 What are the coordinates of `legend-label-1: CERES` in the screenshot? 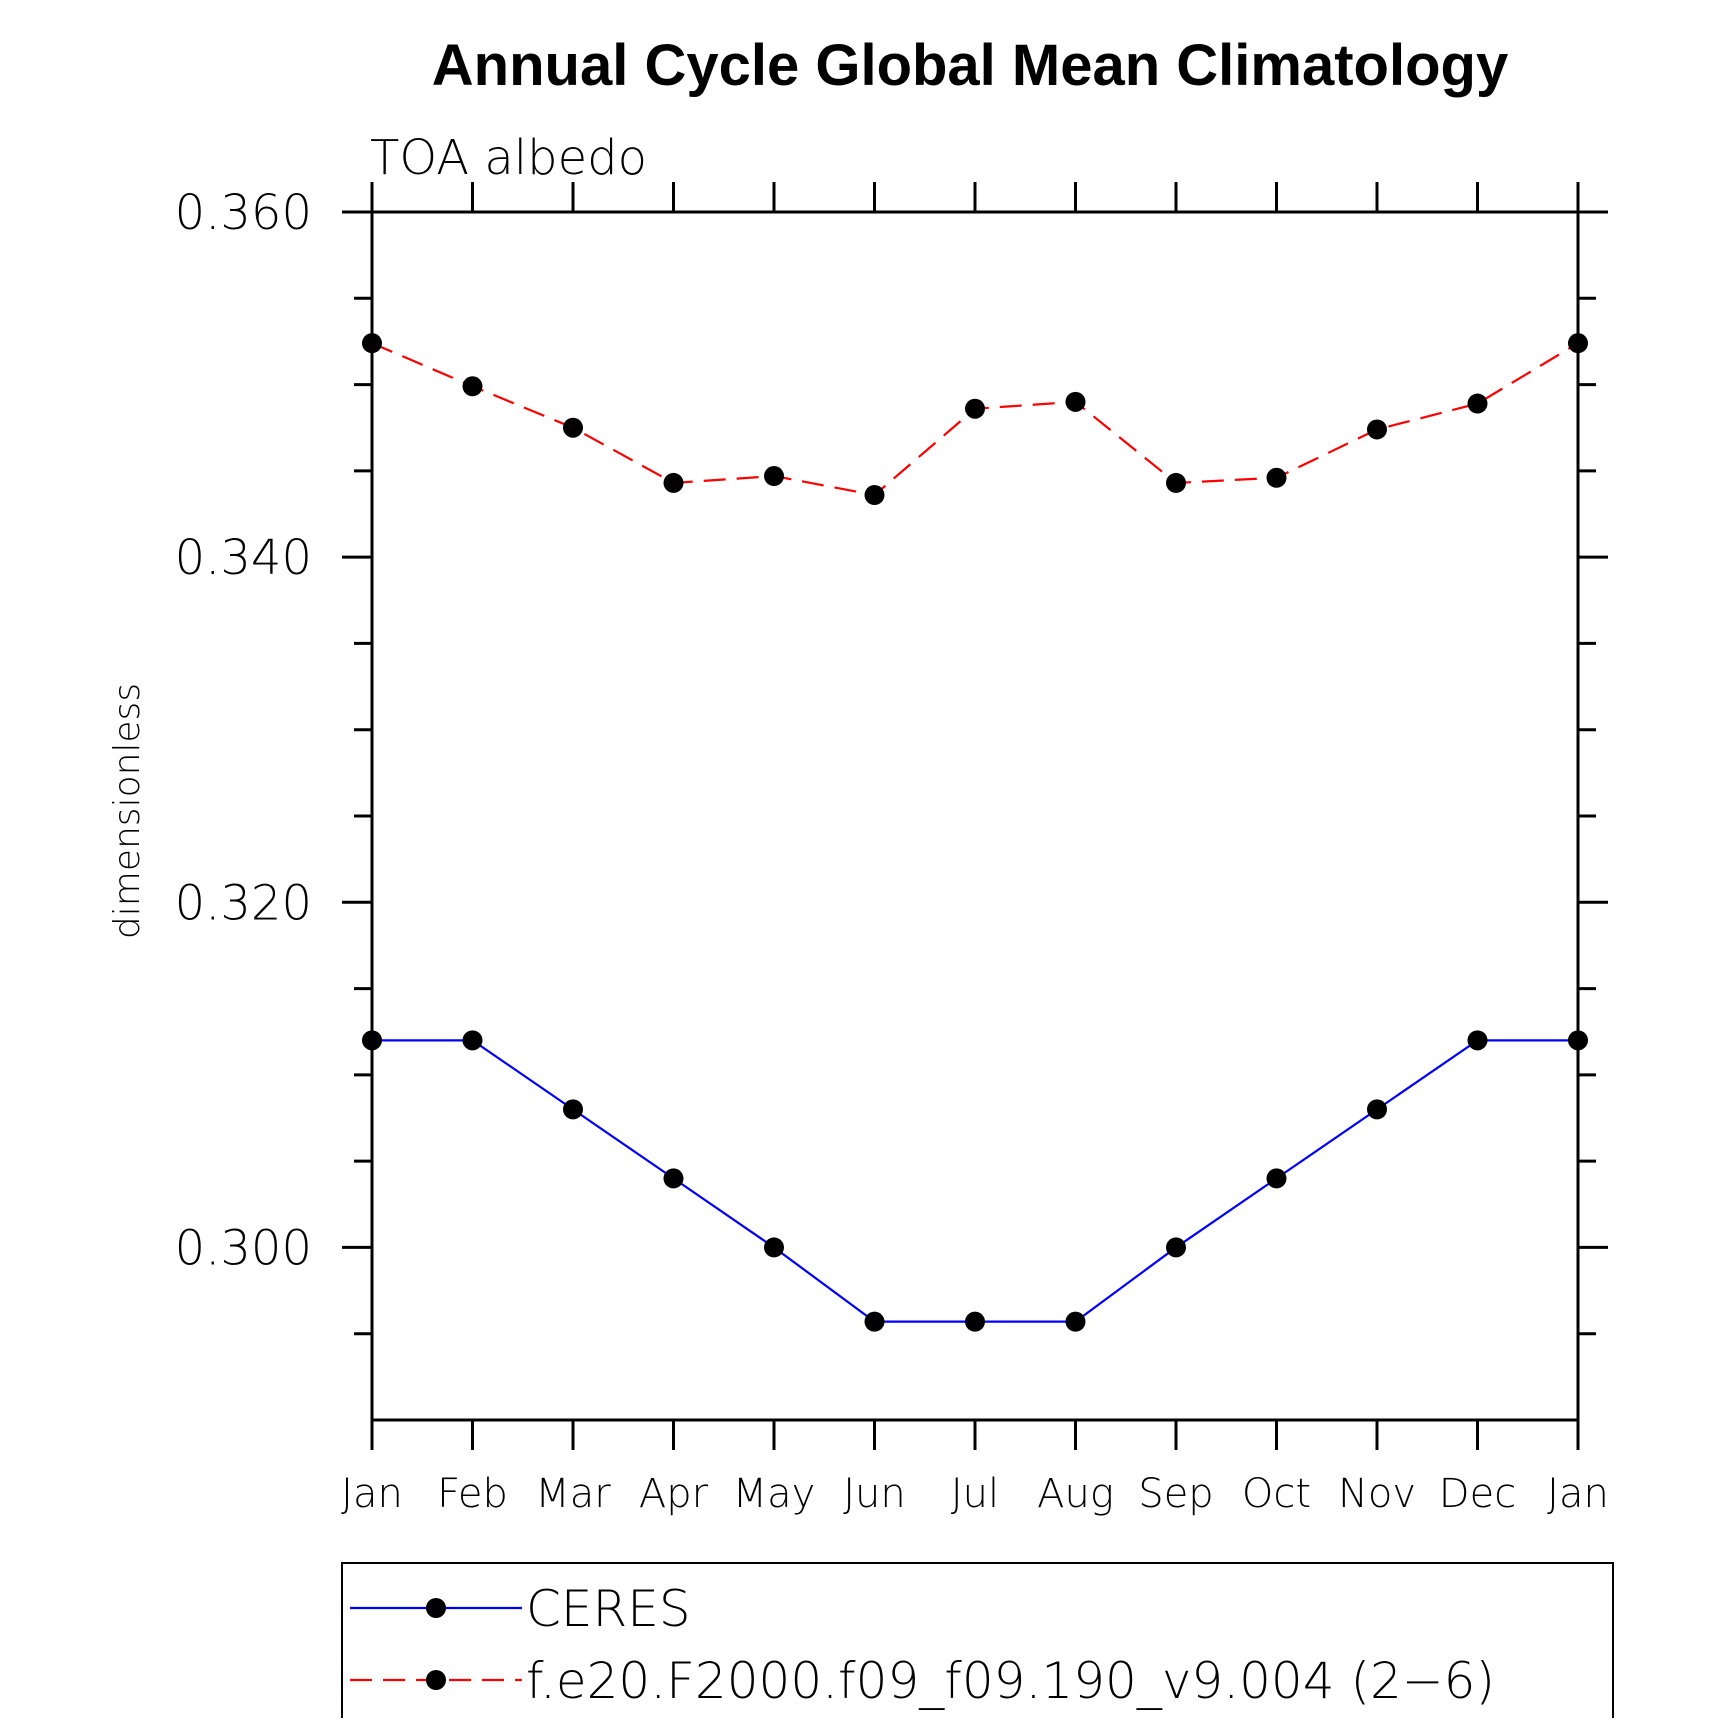 It's located at (608, 1609).